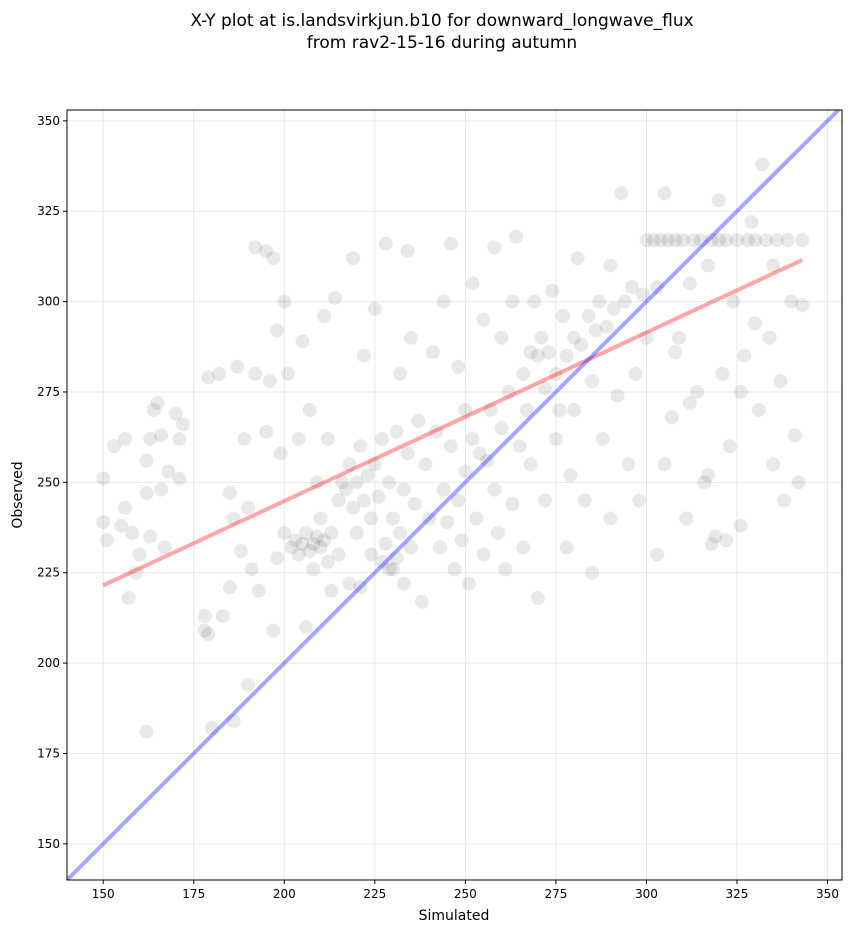 The height and width of the screenshot is (934, 853). Describe the element at coordinates (193, 894) in the screenshot. I see `x-tick-label: 175` at that location.